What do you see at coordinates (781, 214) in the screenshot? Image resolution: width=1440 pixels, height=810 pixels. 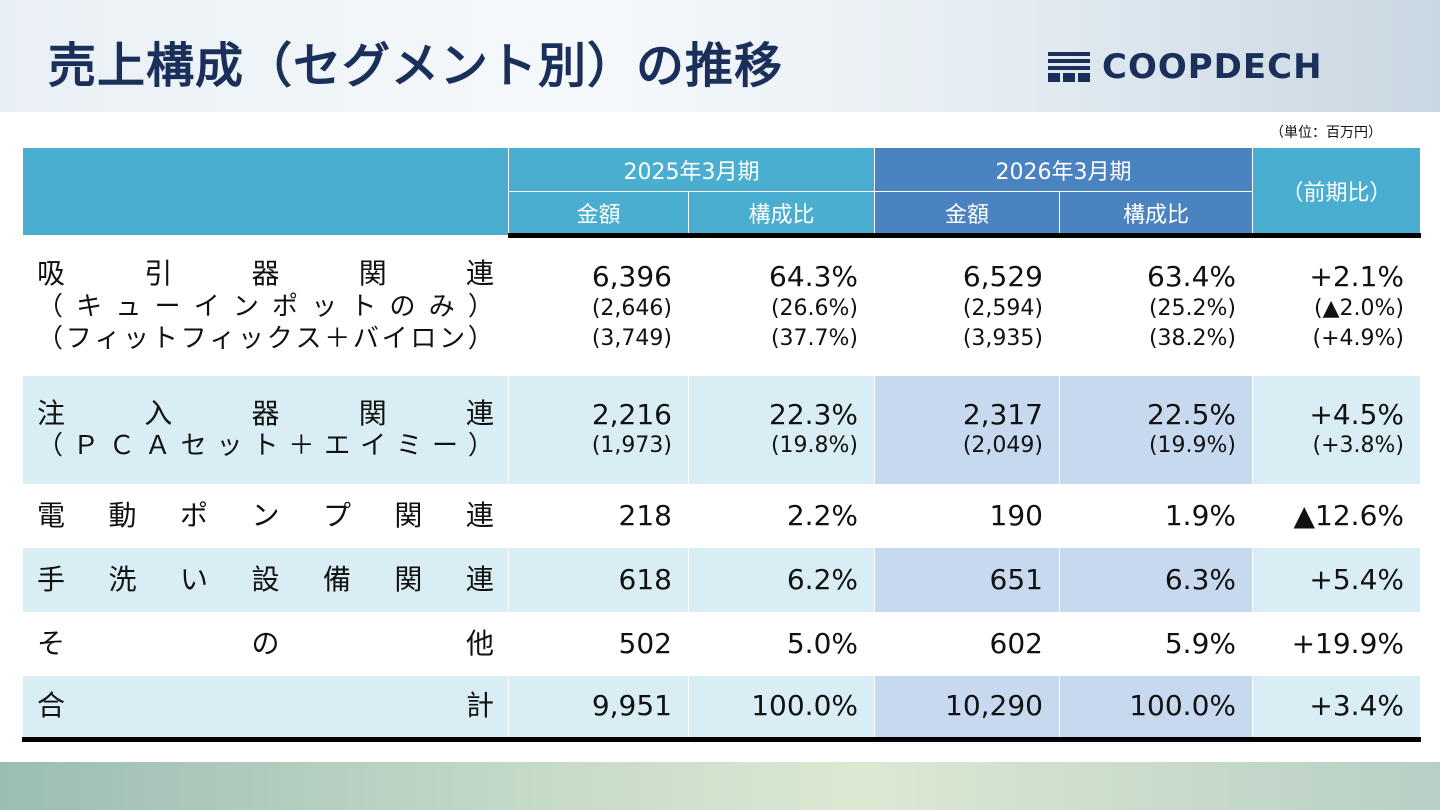 I see `header-ratio-2025: 構成比` at bounding box center [781, 214].